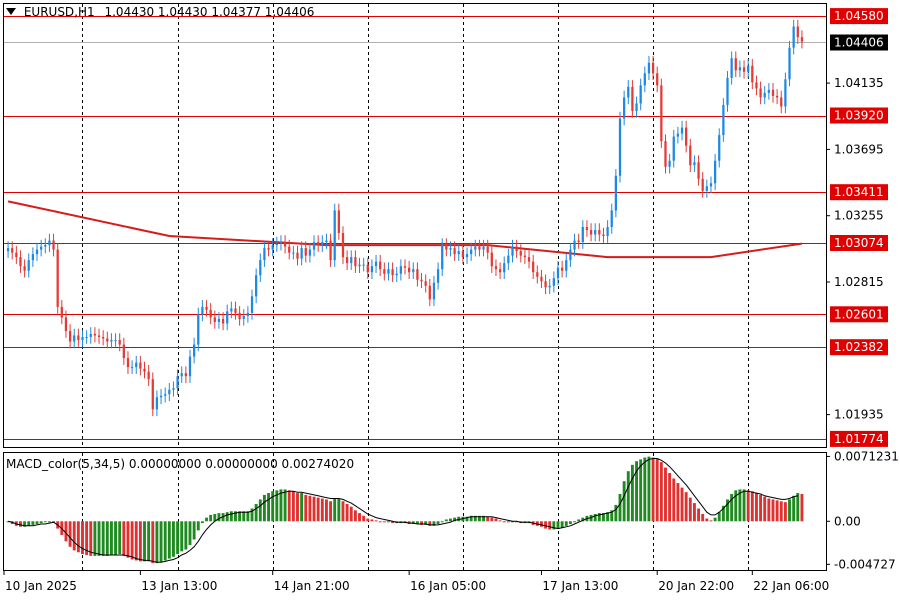  I want to click on collapse-triangle-icon, so click(11, 11).